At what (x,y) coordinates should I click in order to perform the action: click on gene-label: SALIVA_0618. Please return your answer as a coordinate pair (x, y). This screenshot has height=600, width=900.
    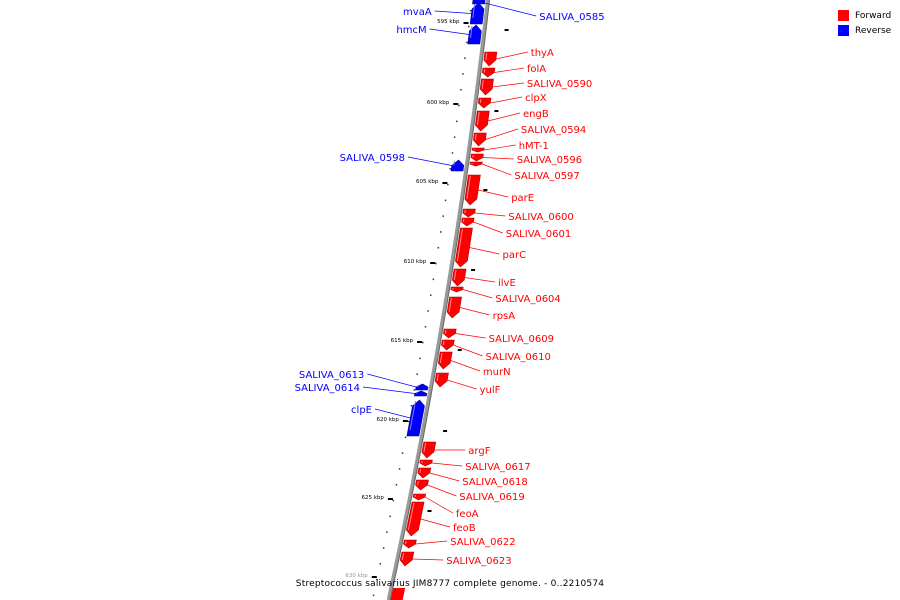
    Looking at the image, I should click on (494, 482).